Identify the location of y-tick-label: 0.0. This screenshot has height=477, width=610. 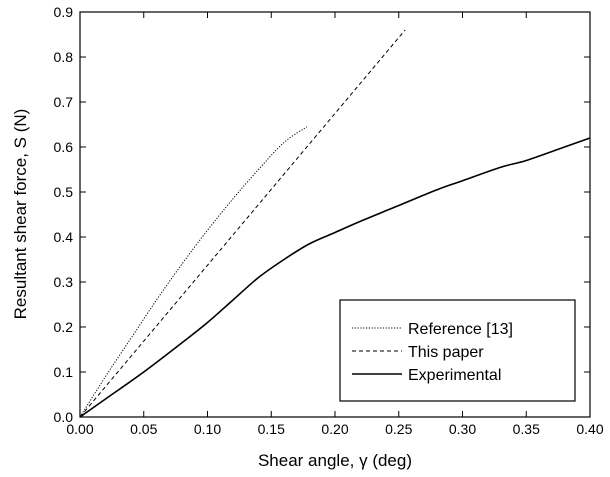
(64, 417).